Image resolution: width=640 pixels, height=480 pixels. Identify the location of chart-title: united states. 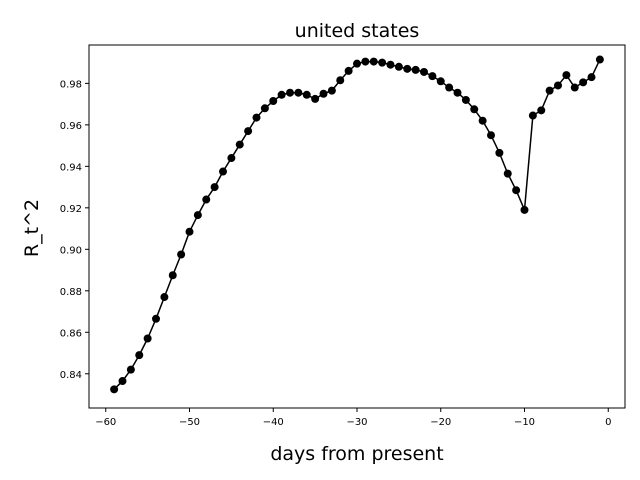
(357, 31).